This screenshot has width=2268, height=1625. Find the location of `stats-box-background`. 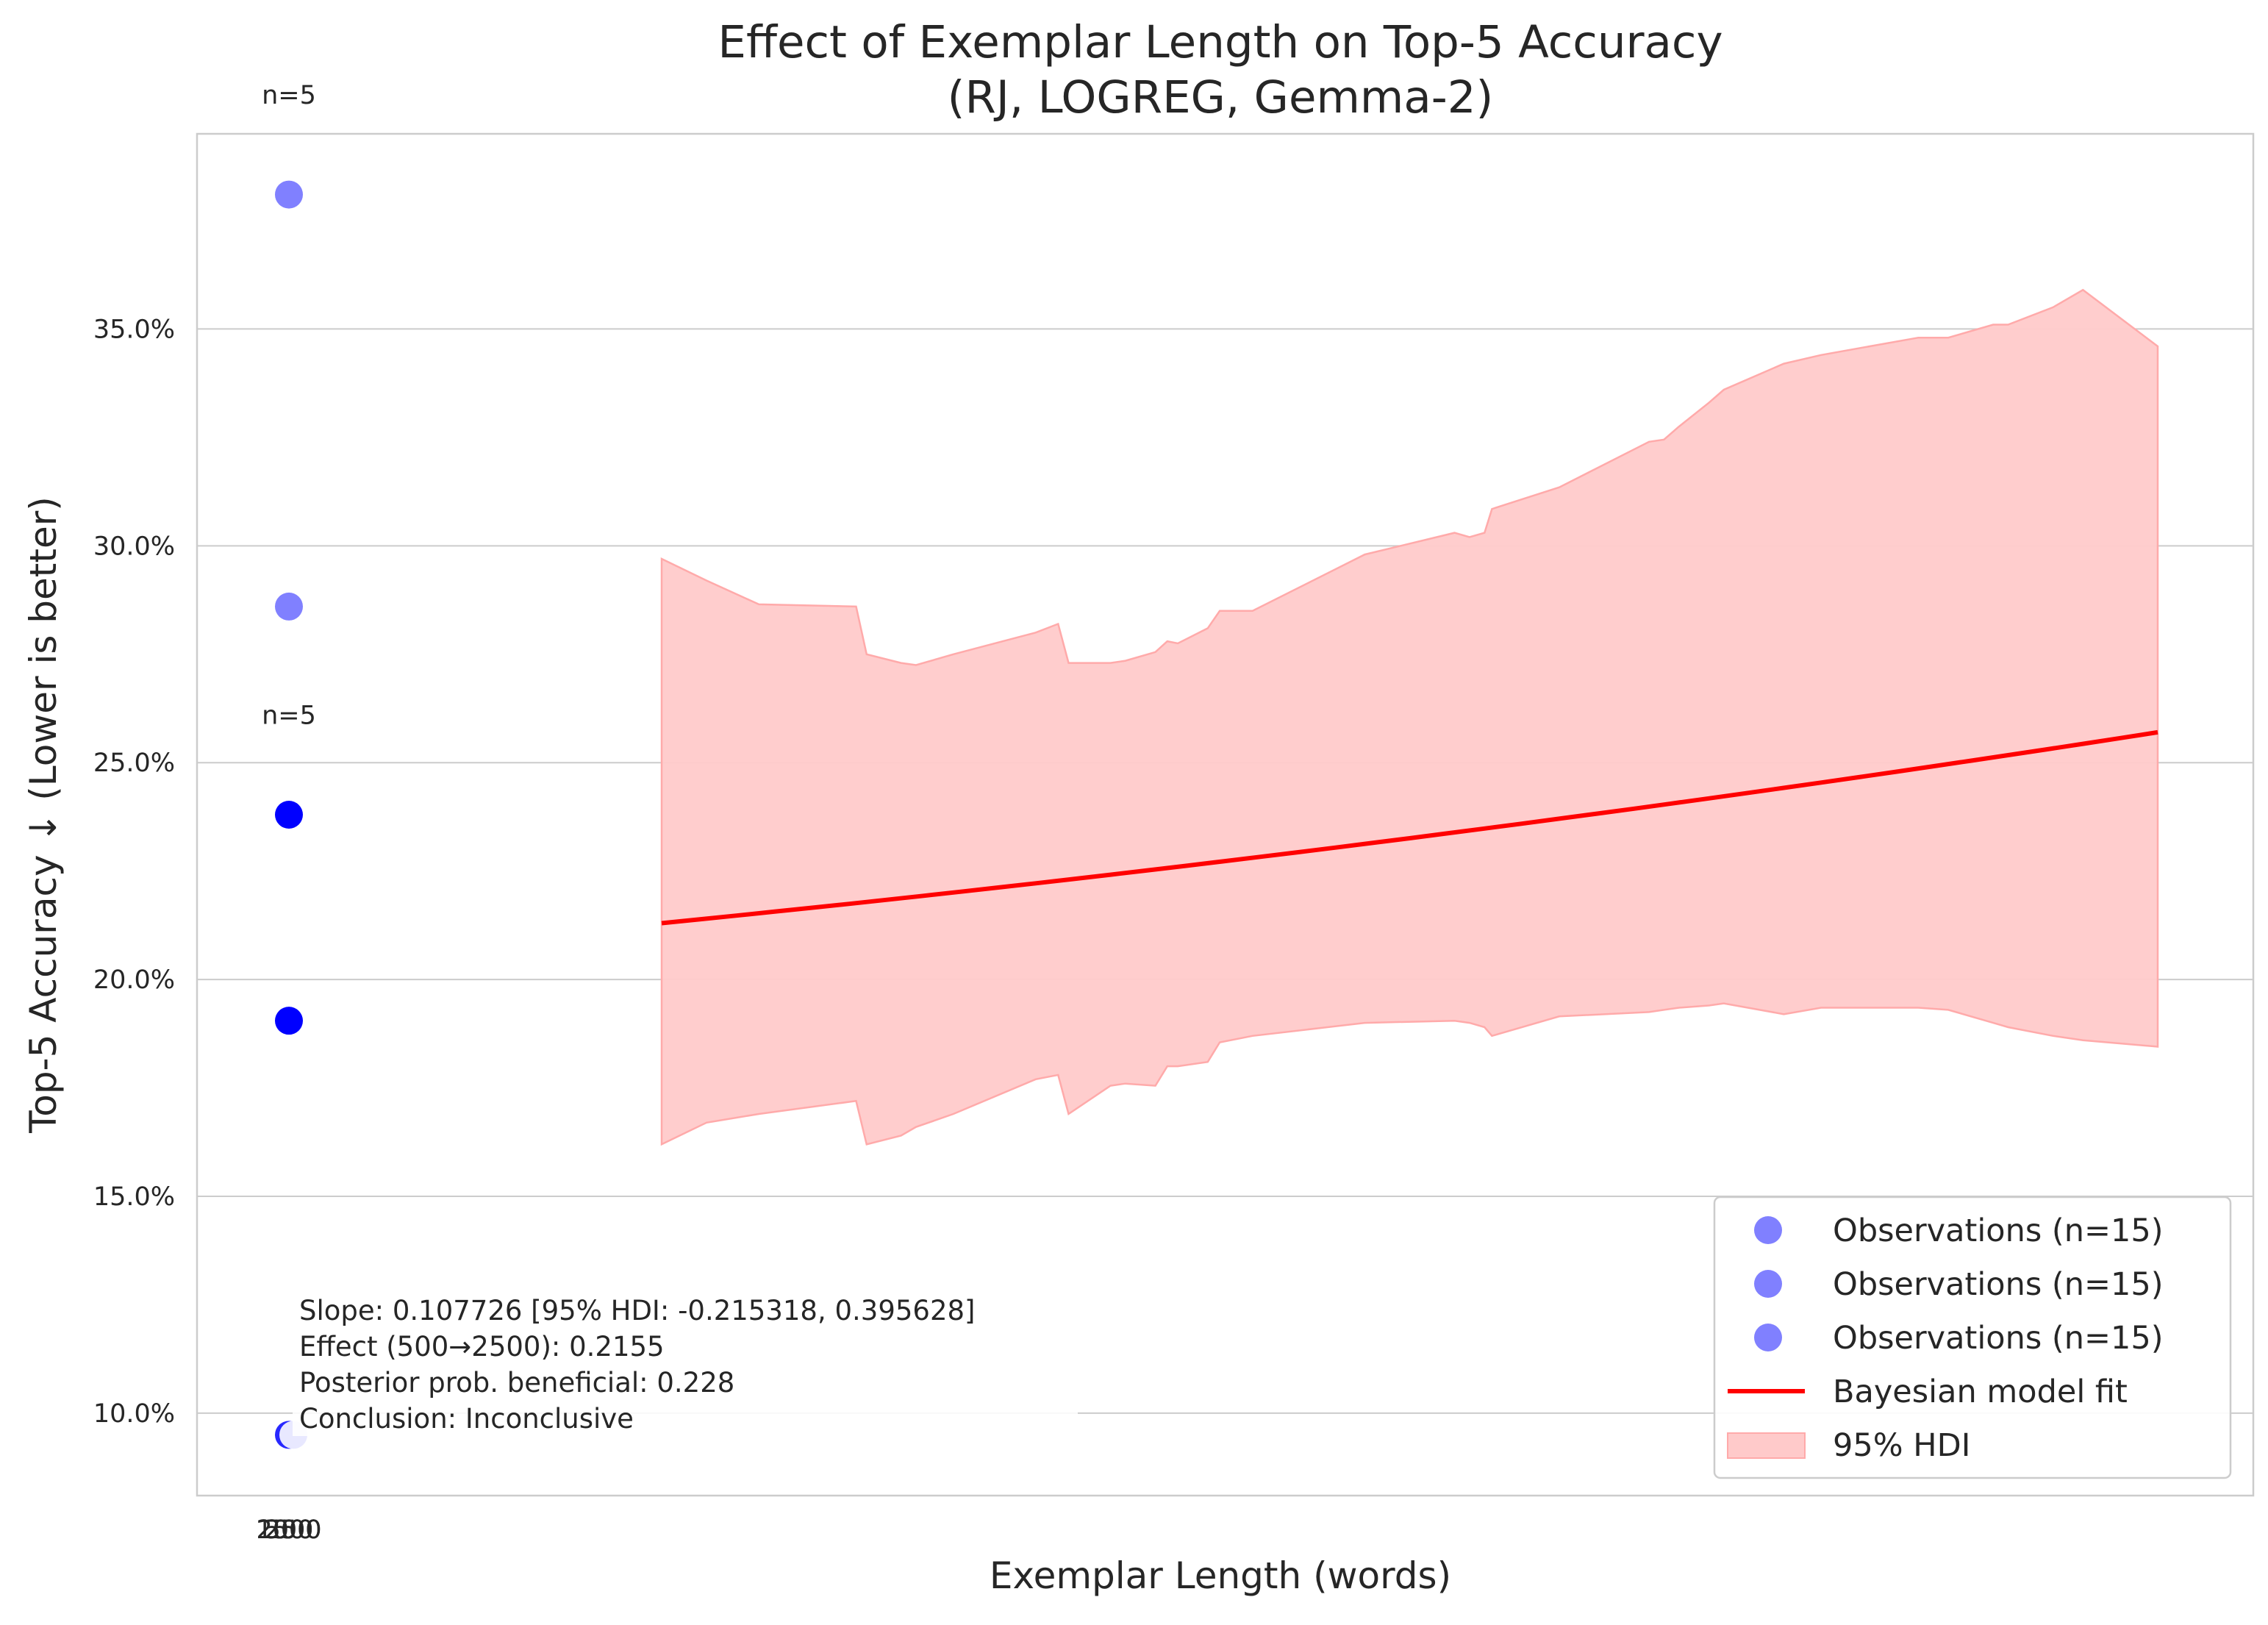

stats-box-background is located at coordinates (685, 1360).